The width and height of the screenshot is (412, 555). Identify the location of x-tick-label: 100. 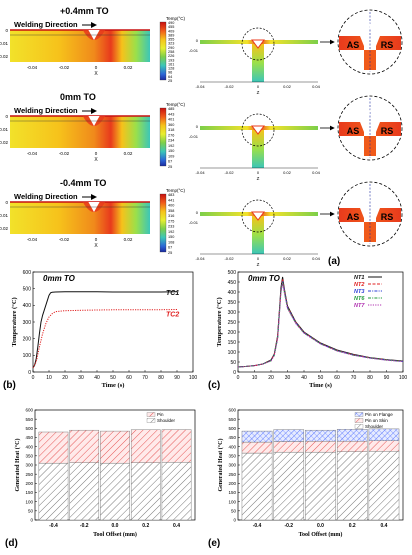
(403, 378).